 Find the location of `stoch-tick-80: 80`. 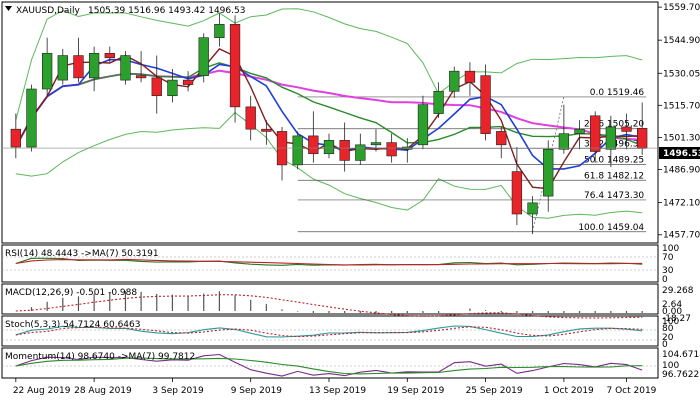

stoch-tick-80: 80 is located at coordinates (668, 329).